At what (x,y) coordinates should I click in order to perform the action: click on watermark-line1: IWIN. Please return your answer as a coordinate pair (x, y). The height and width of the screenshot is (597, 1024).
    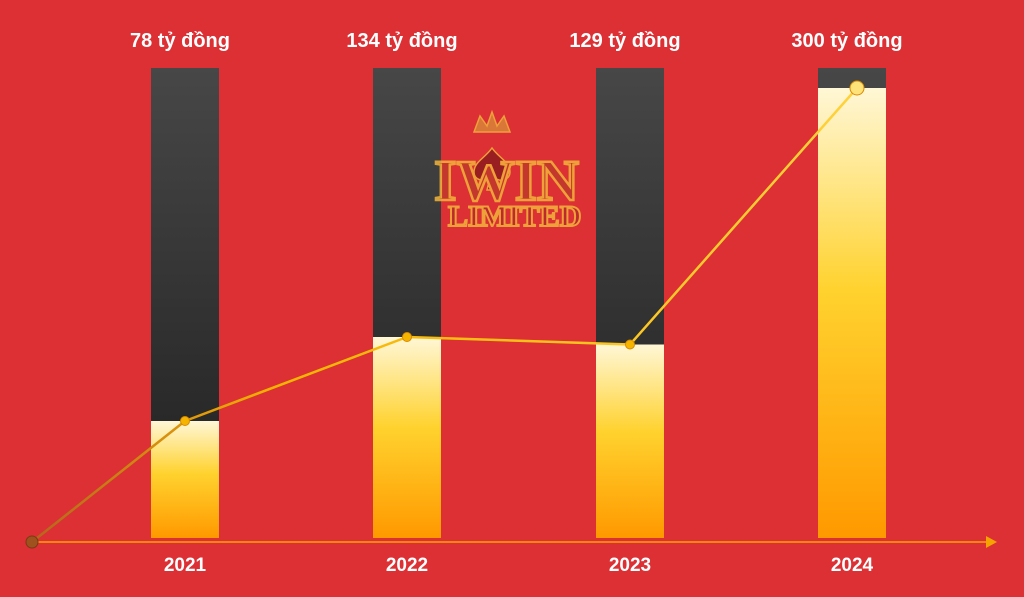
    Looking at the image, I should click on (506, 180).